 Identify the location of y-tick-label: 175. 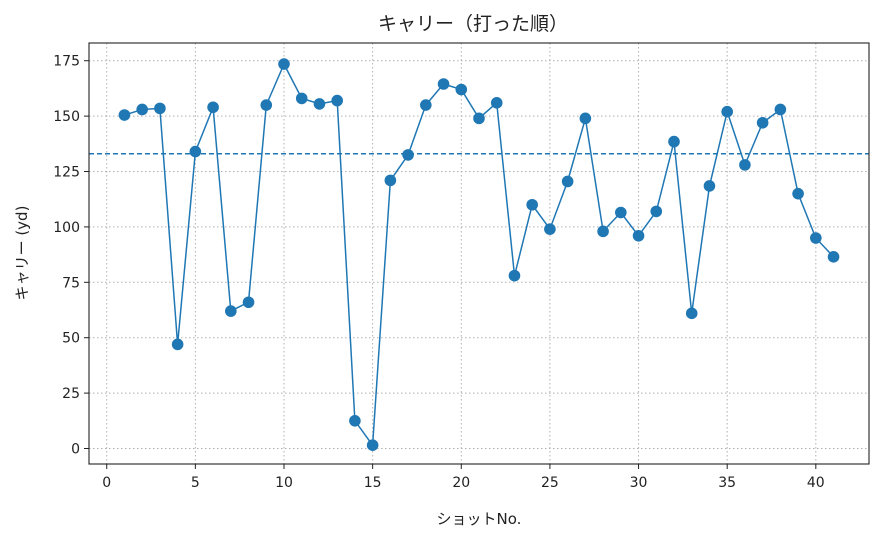
(66, 62).